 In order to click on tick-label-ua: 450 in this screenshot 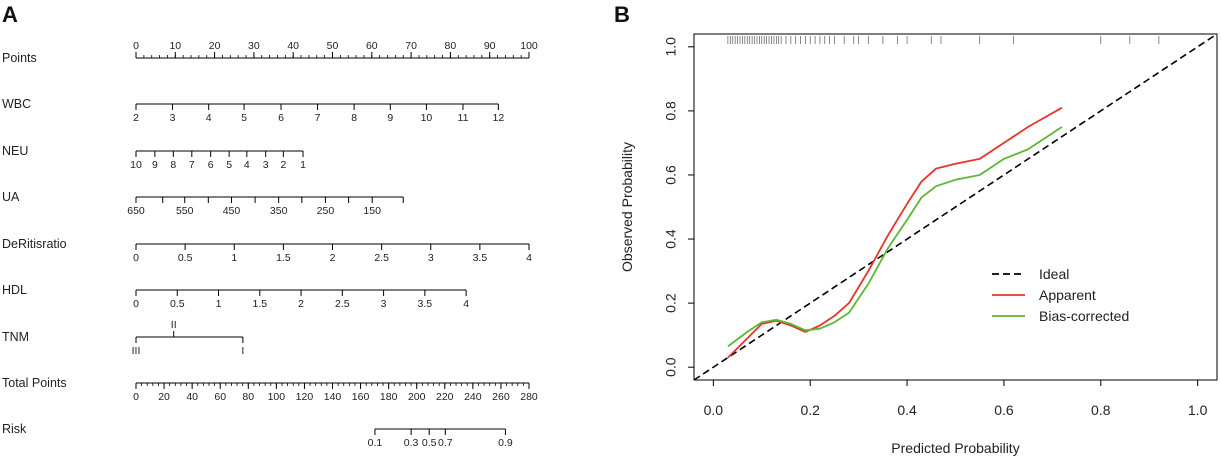, I will do `click(232, 211)`.